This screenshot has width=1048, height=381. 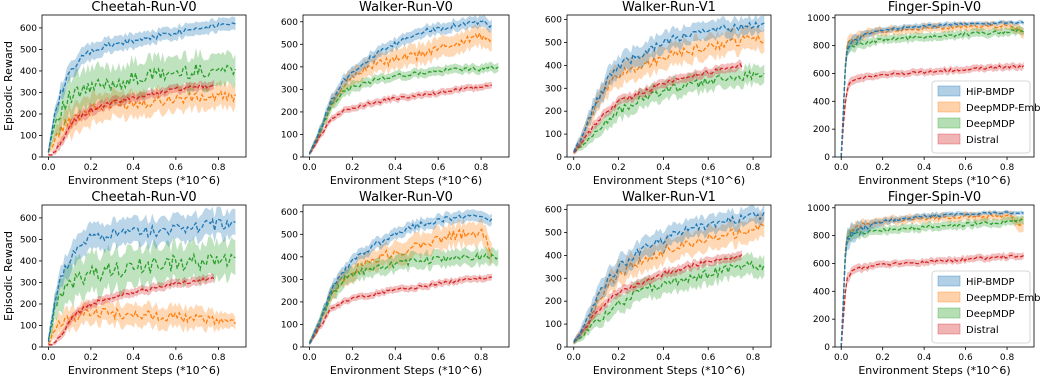 What do you see at coordinates (289, 90) in the screenshot?
I see `y-tick-label: 300` at bounding box center [289, 90].